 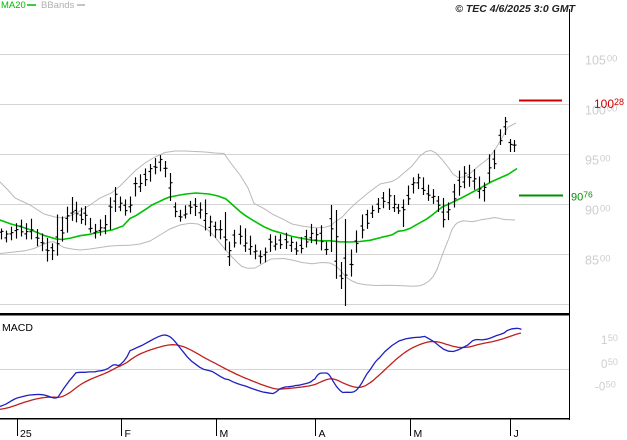 What do you see at coordinates (601, 61) in the screenshot?
I see `svg-text: 10500` at bounding box center [601, 61].